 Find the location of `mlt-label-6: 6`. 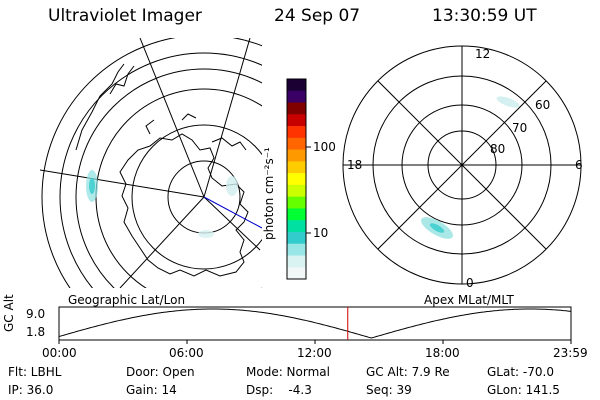

mlt-label-6: 6 is located at coordinates (579, 165).